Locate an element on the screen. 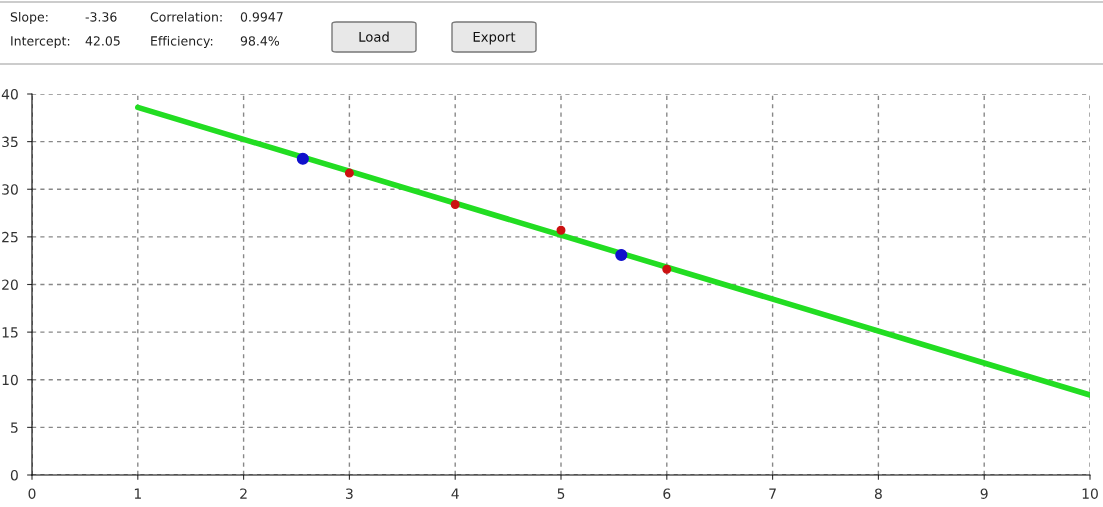 This screenshot has height=507, width=1103. y-tick-label: 25 is located at coordinates (10, 237).